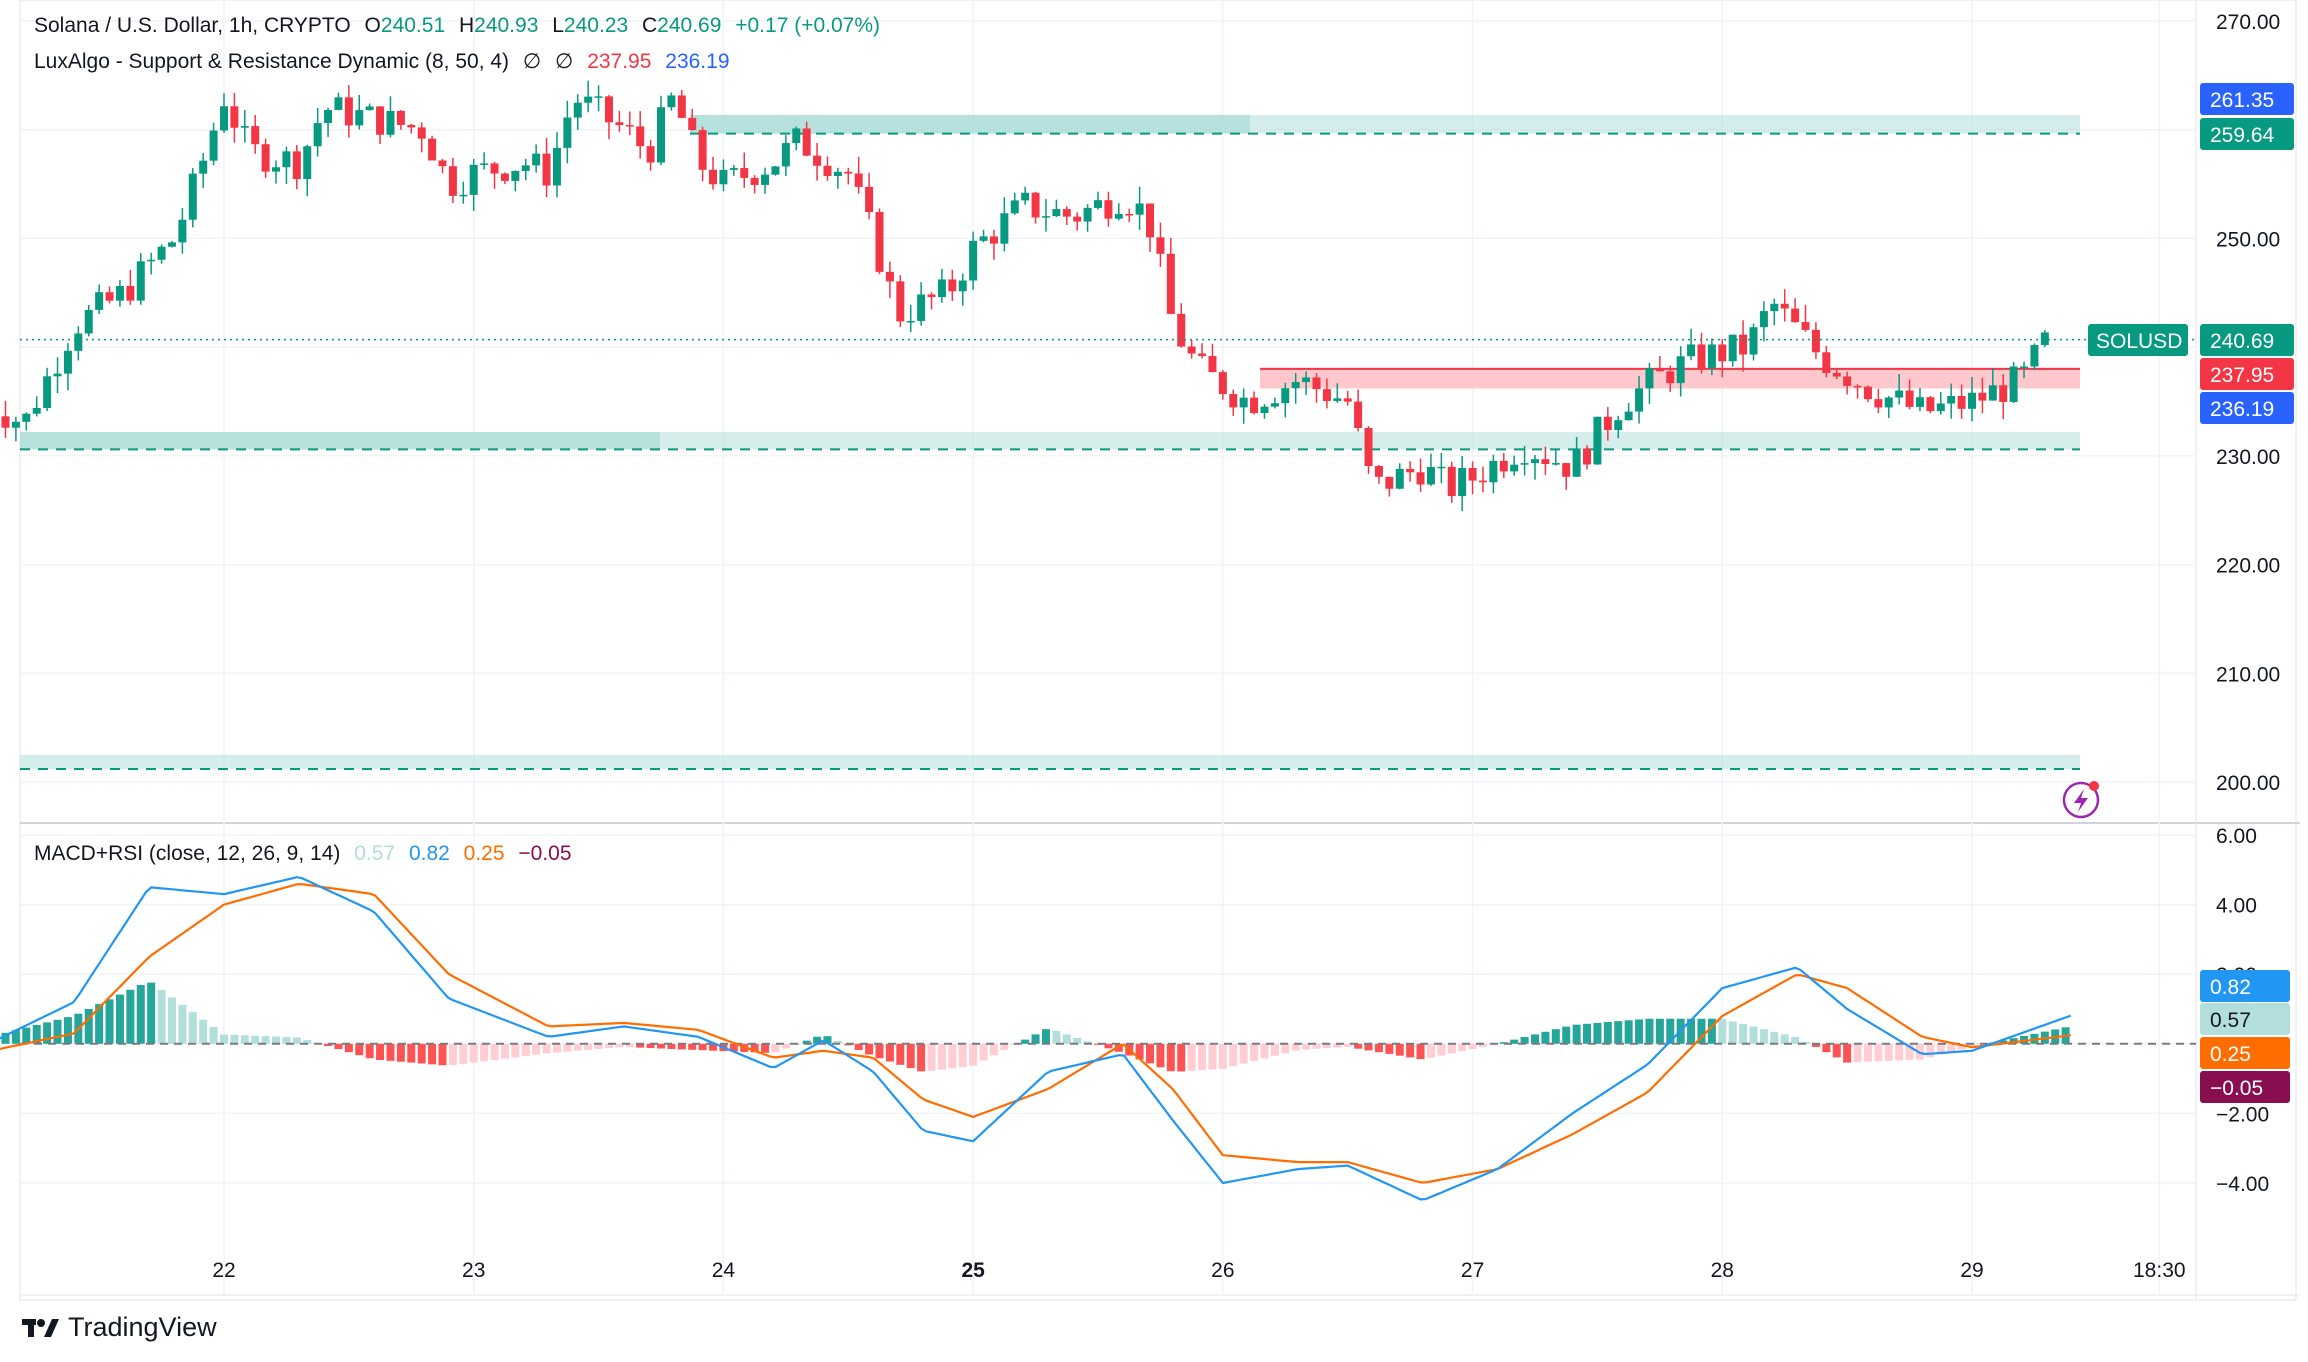 Image resolution: width=2308 pixels, height=1362 pixels. What do you see at coordinates (2245, 1053) in the screenshot?
I see `macd-badge` at bounding box center [2245, 1053].